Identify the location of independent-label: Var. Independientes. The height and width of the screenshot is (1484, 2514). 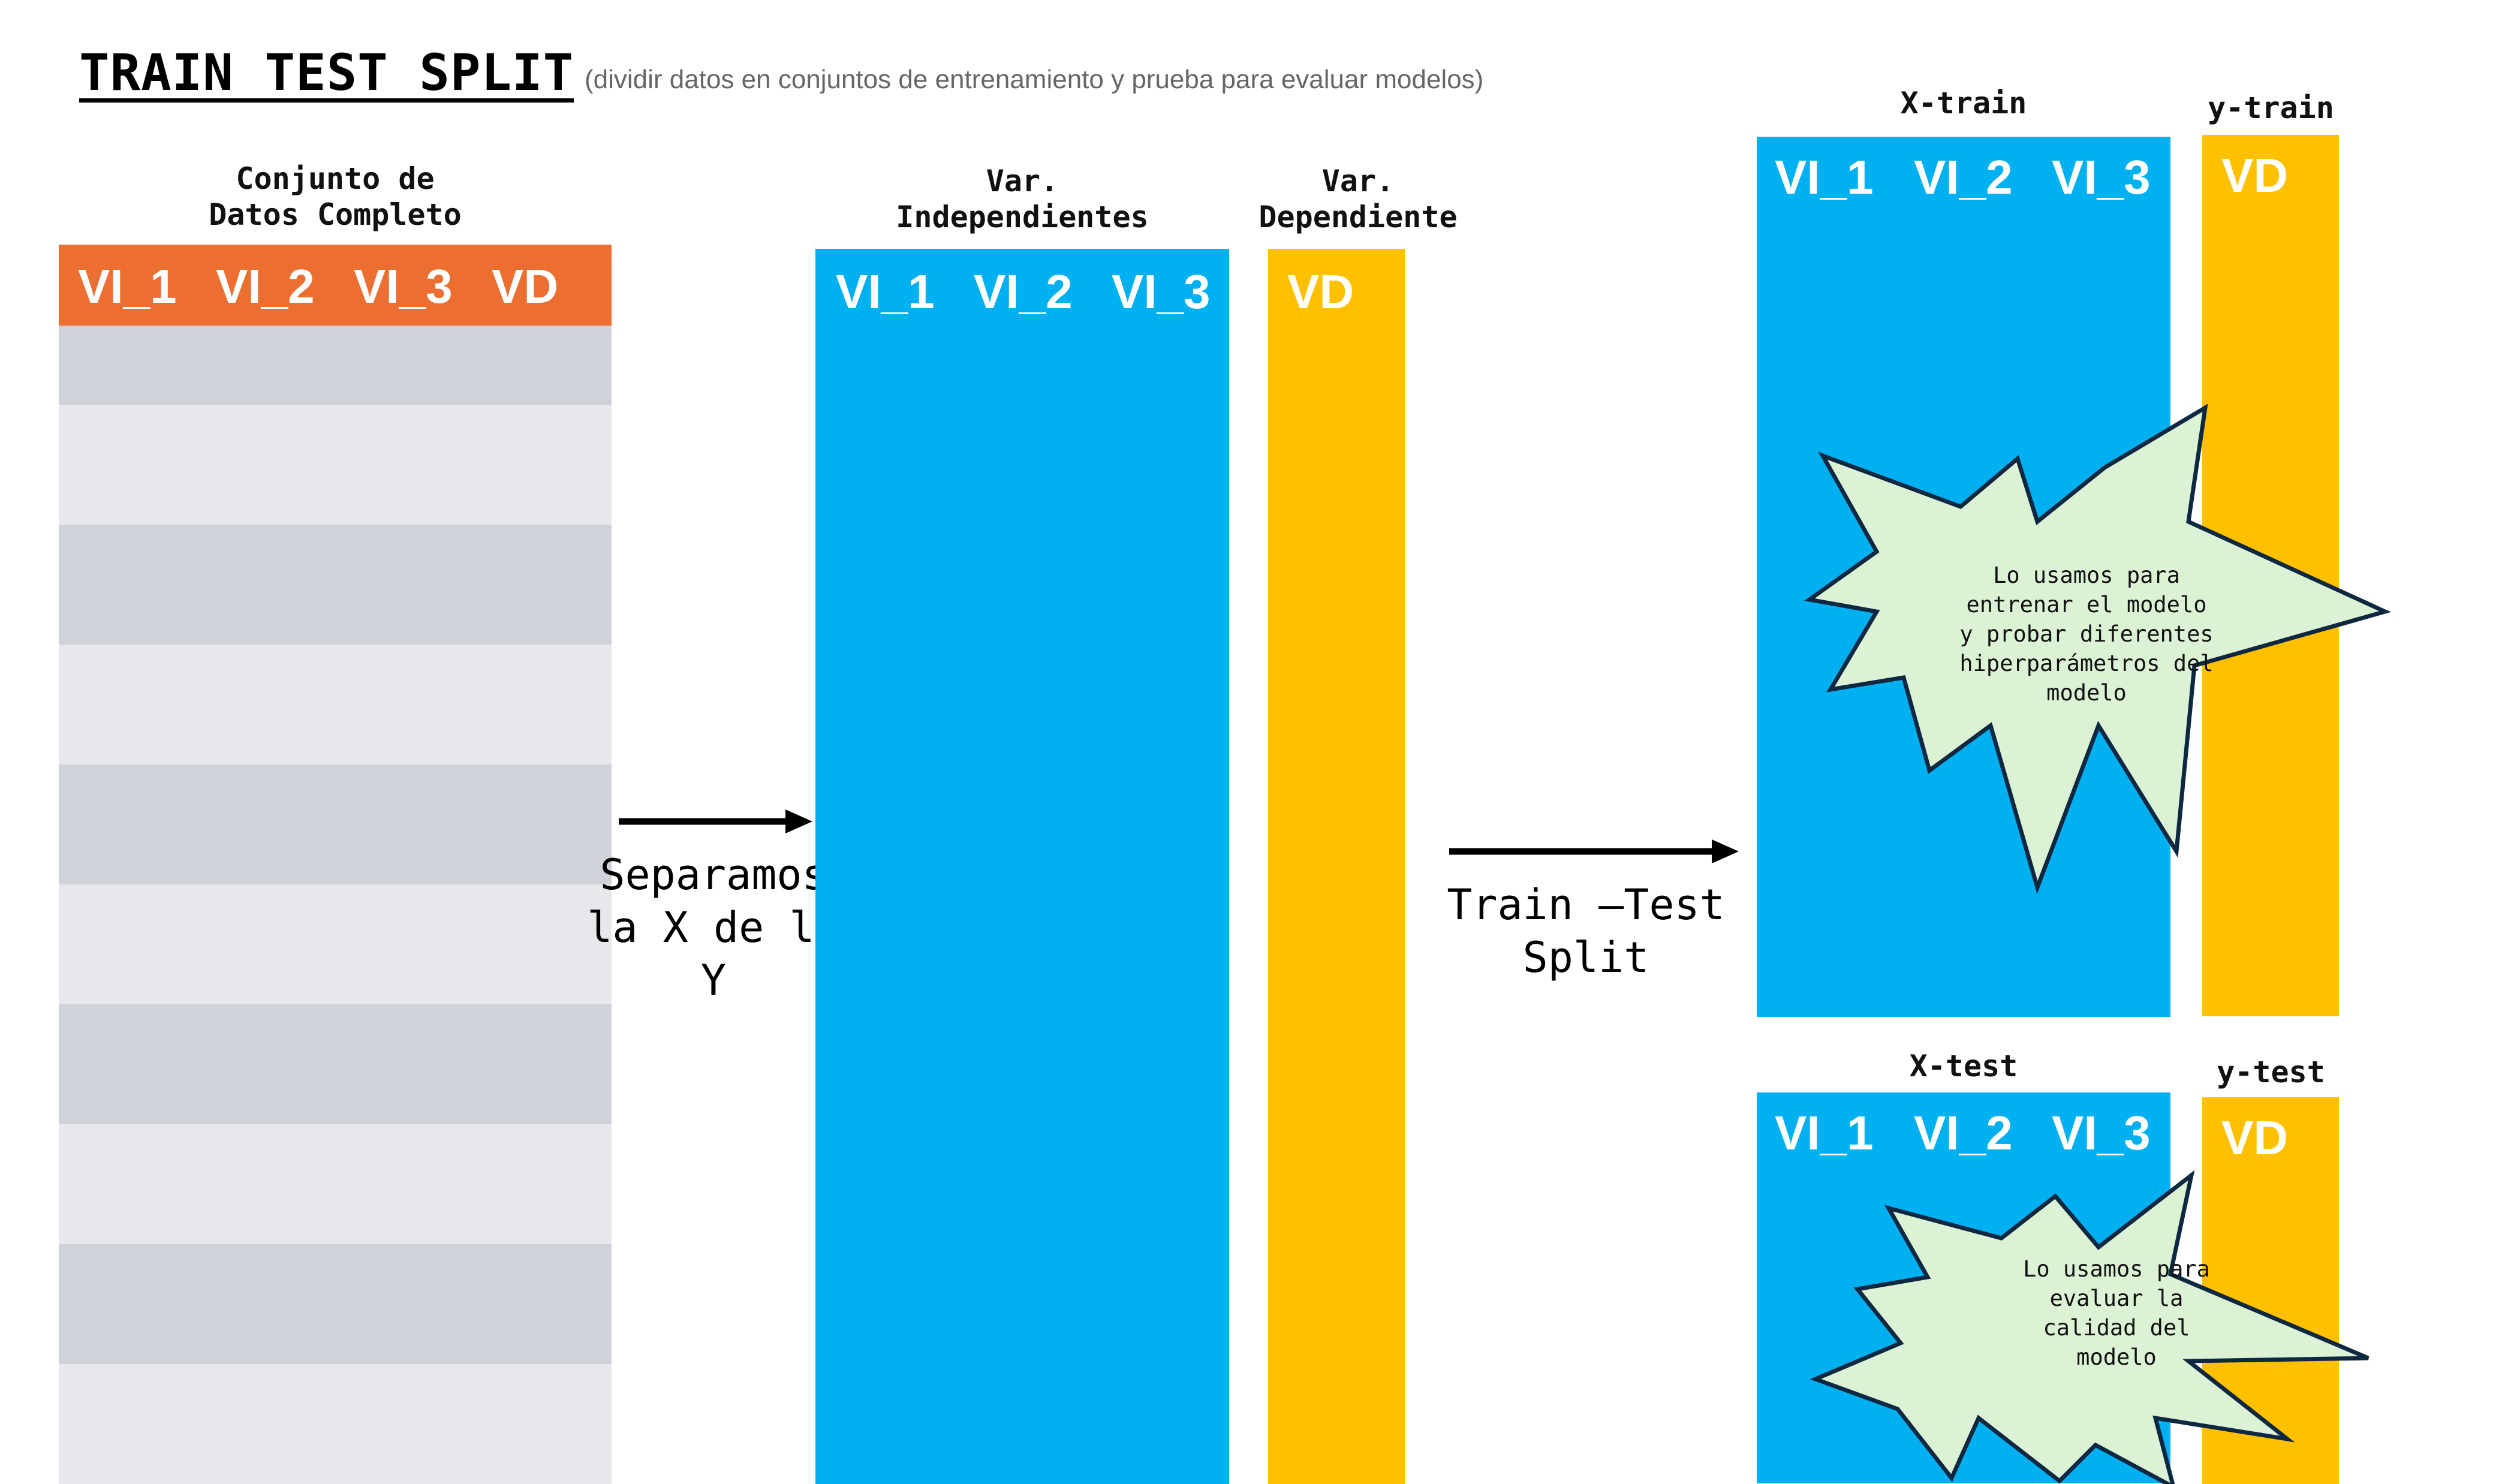
(1022, 199).